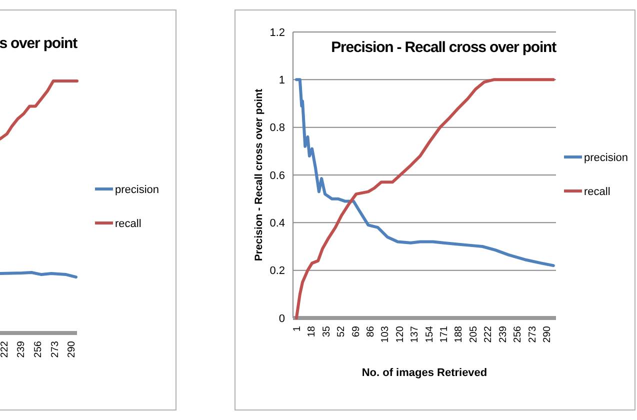 The width and height of the screenshot is (637, 420). Describe the element at coordinates (281, 318) in the screenshot. I see `y-tick-label: 0` at that location.